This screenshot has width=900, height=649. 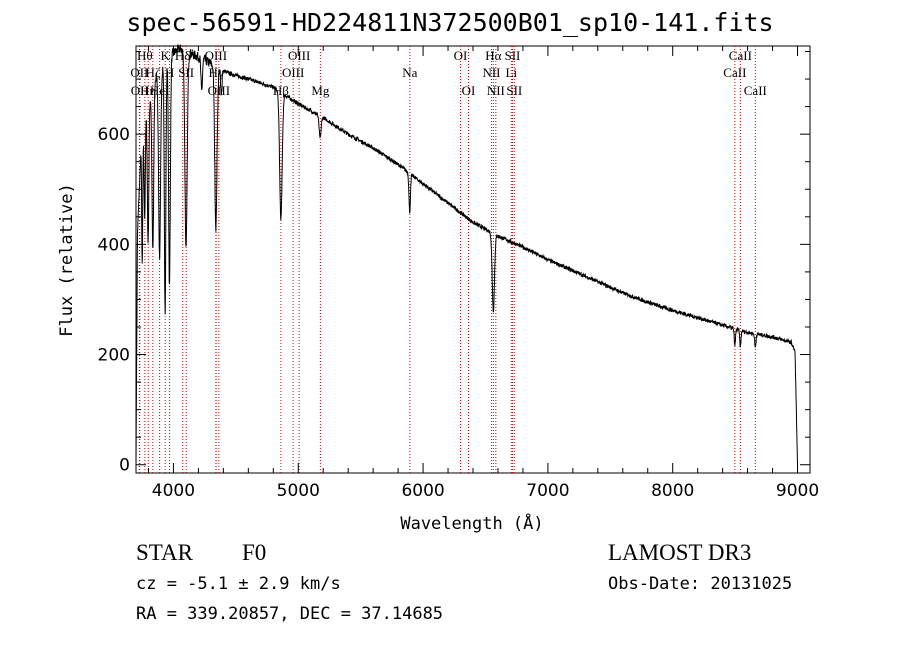 What do you see at coordinates (173, 491) in the screenshot?
I see `x-tick-label: 4000` at bounding box center [173, 491].